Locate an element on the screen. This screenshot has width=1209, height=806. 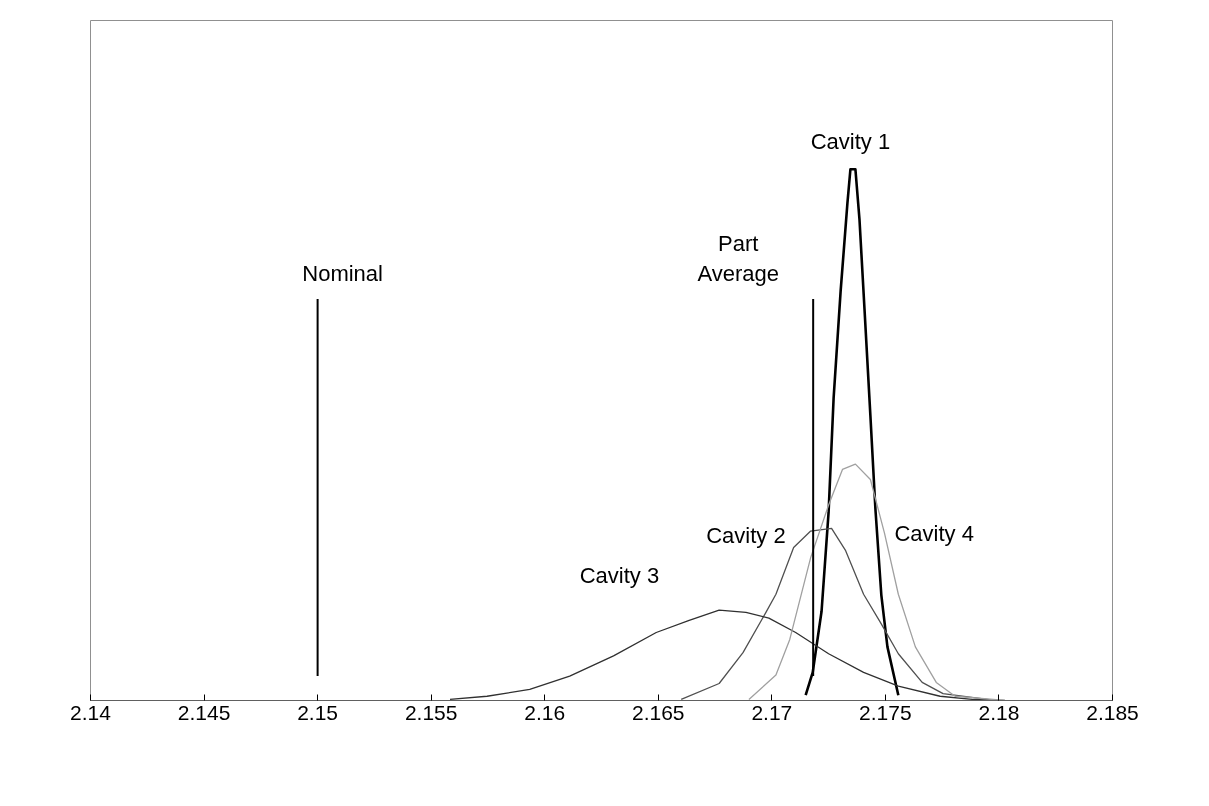
x-tick-label: 2.17 is located at coordinates (772, 712).